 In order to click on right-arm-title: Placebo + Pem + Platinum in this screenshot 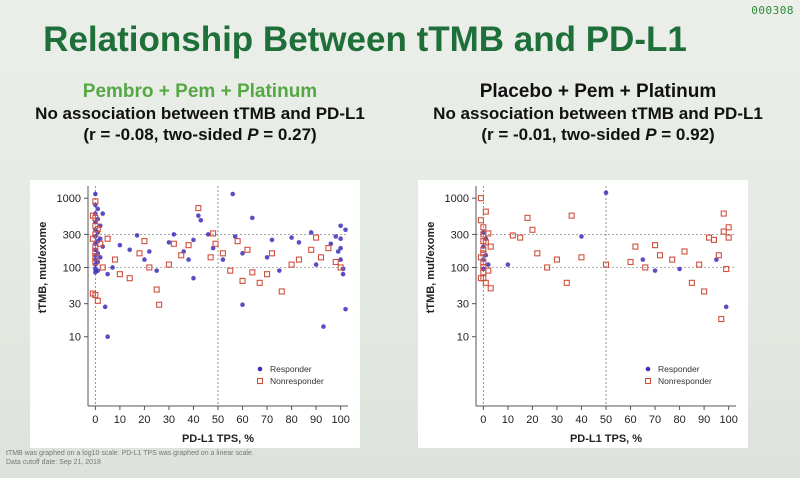, I will do `click(598, 91)`.